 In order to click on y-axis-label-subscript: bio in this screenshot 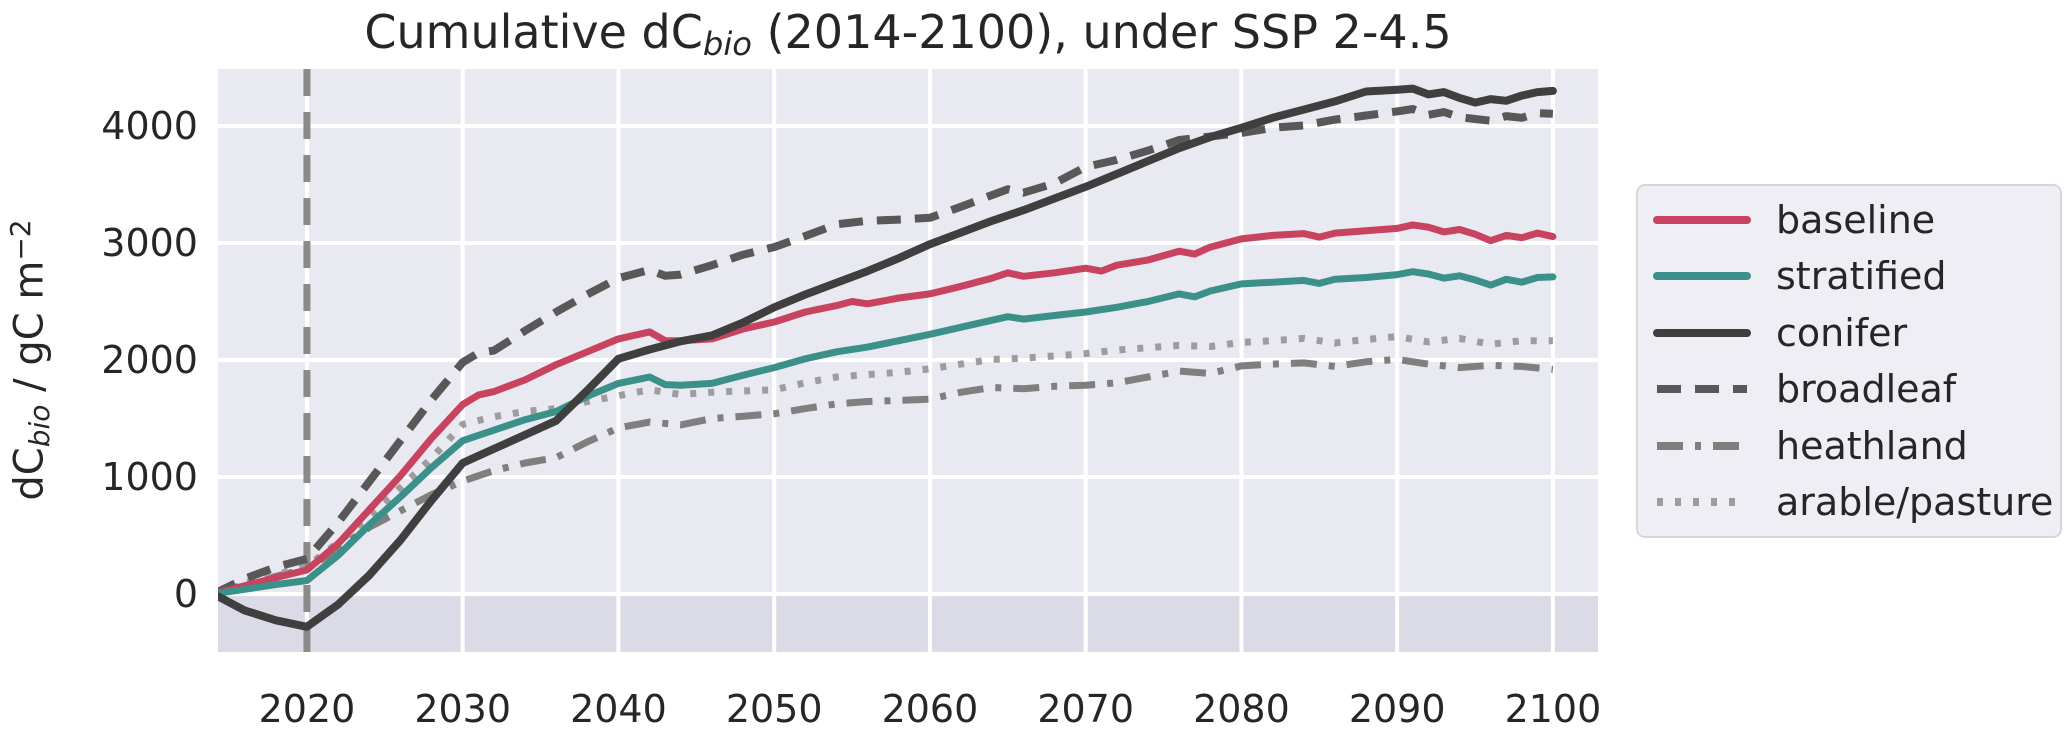, I will do `click(39, 426)`.